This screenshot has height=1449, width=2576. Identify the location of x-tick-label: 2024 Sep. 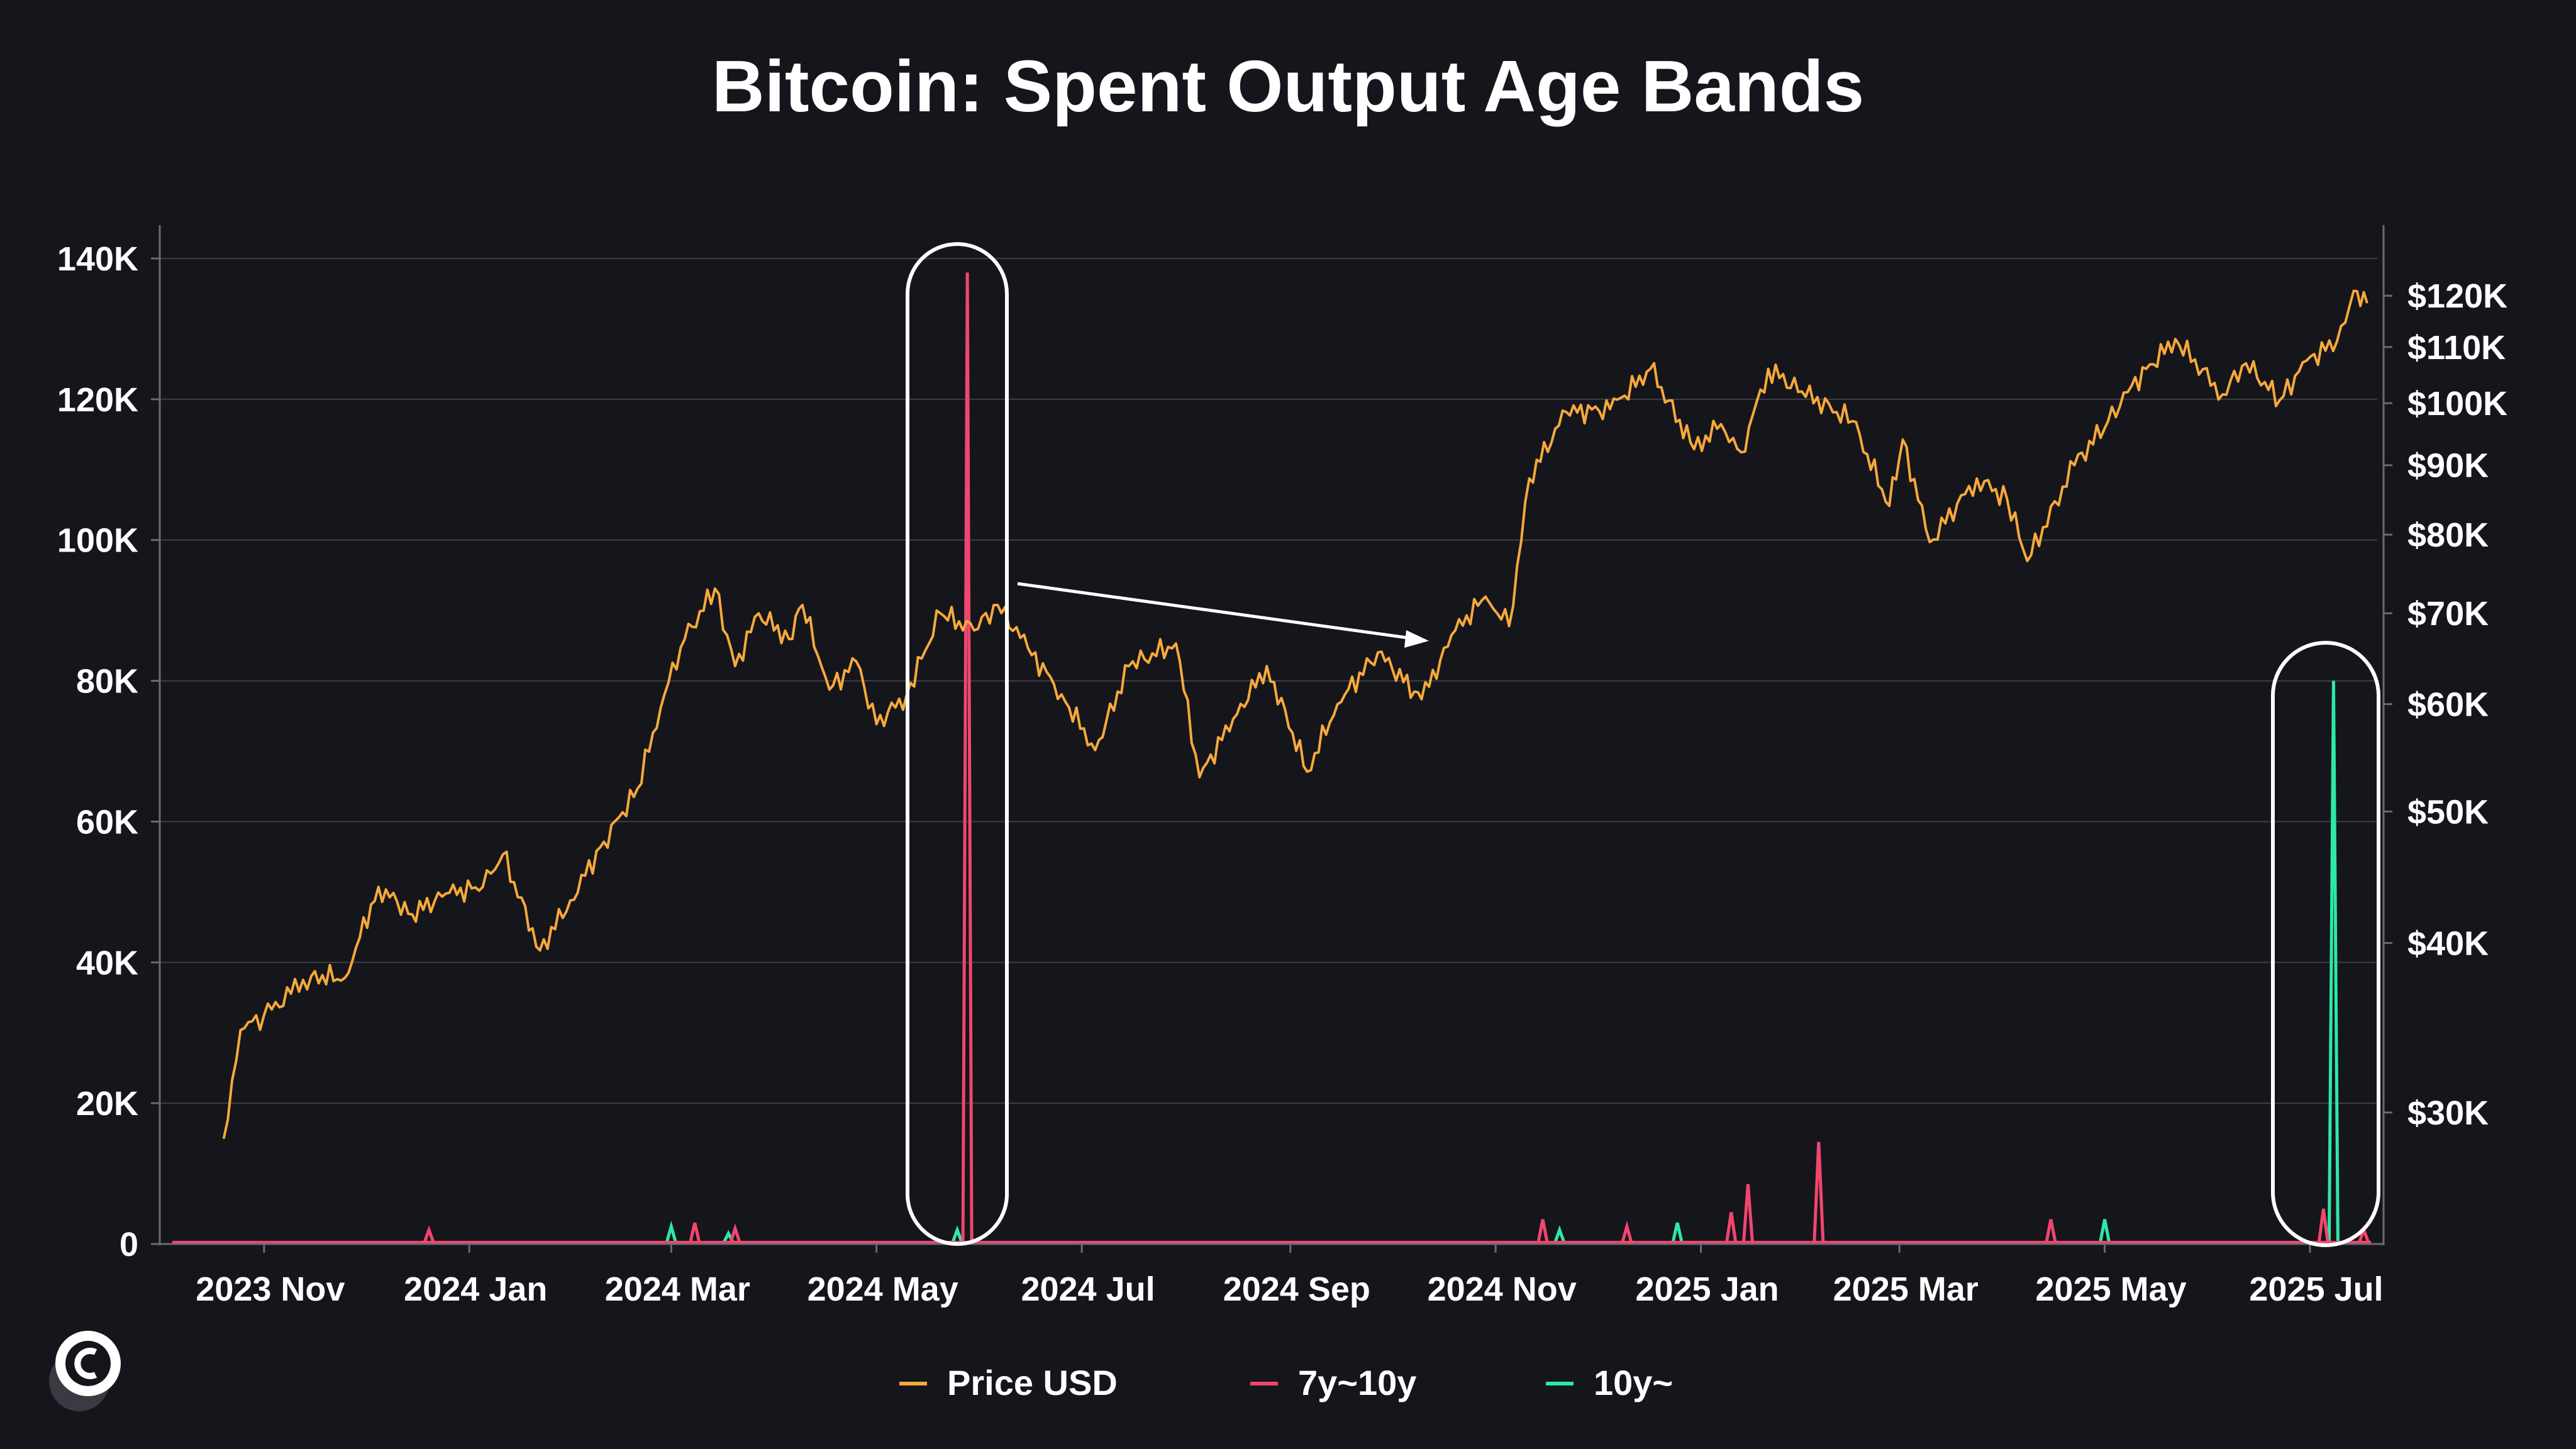
(1296, 1289).